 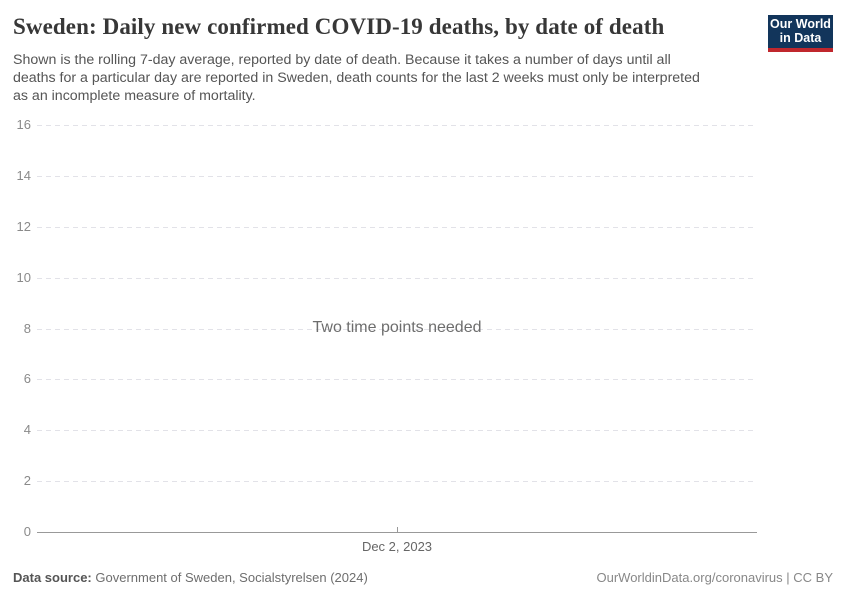 What do you see at coordinates (134, 96) in the screenshot?
I see `chart-subtitle-line: as an incomplete measure of mortality.` at bounding box center [134, 96].